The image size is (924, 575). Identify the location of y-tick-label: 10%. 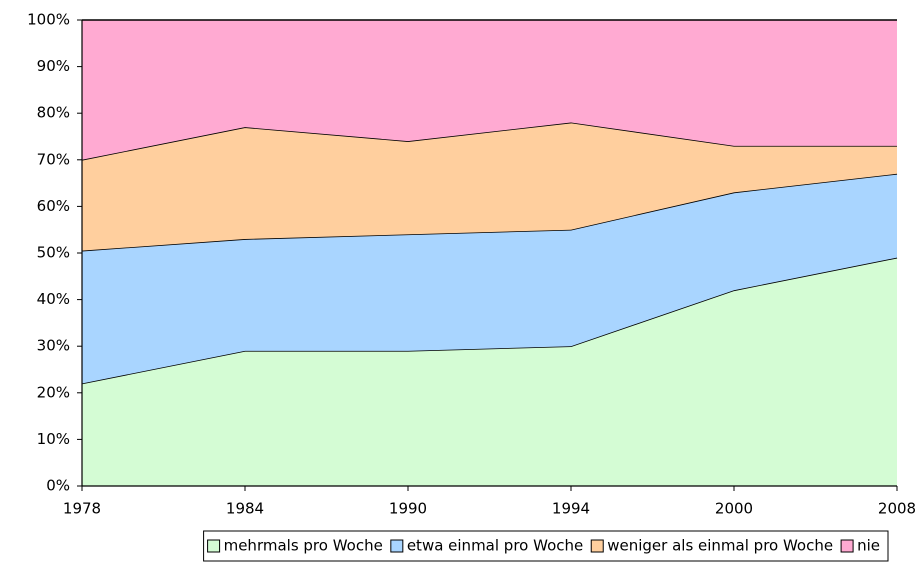
(53, 439).